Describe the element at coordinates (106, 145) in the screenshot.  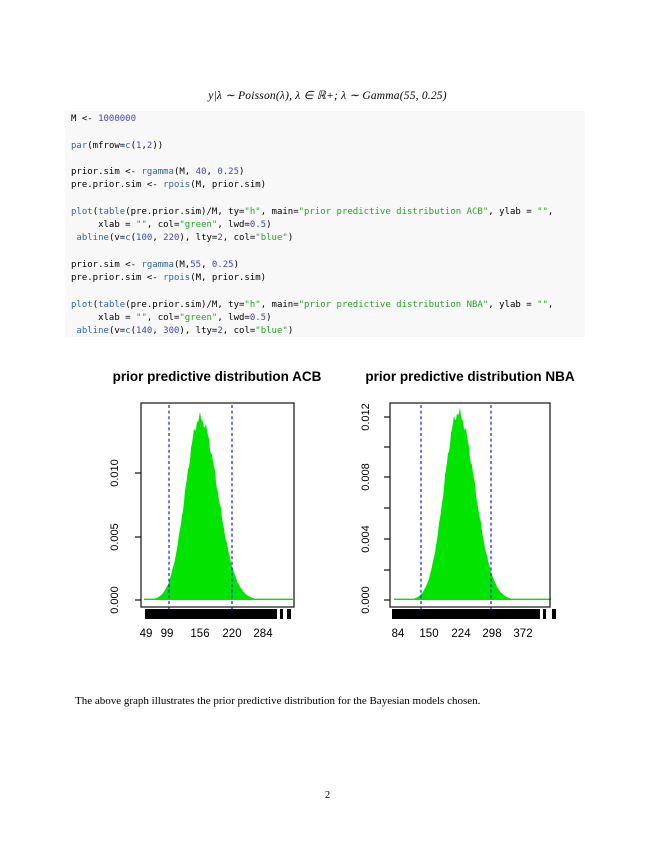
I see `code-token: (mfrow=` at that location.